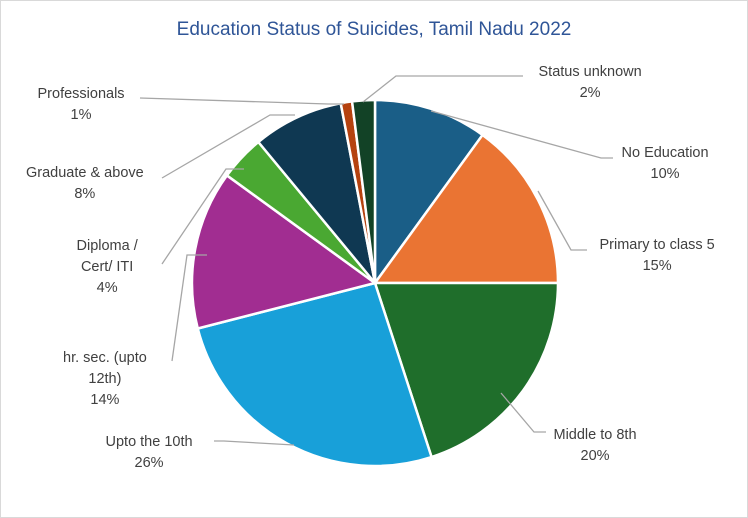 This screenshot has width=748, height=518. What do you see at coordinates (665, 164) in the screenshot?
I see `data-label: No Education 10%` at bounding box center [665, 164].